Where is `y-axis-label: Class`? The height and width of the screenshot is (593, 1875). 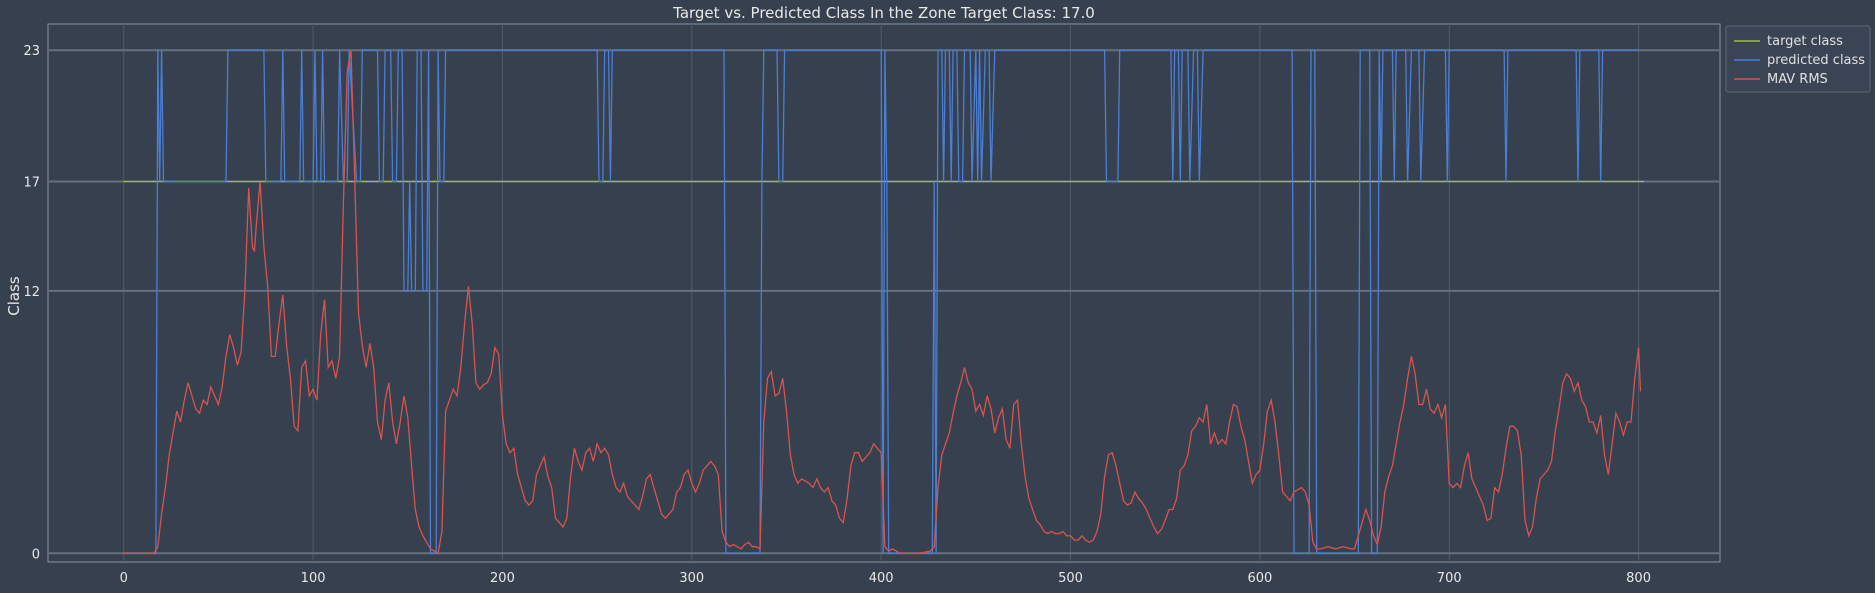
y-axis-label: Class is located at coordinates (14, 296).